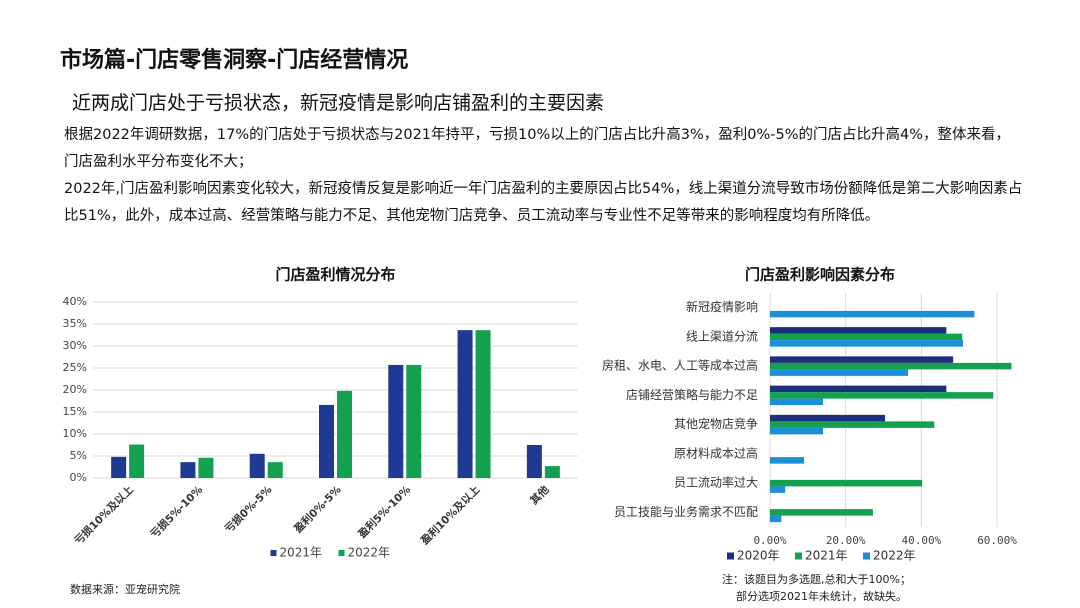 The height and width of the screenshot is (608, 1080). Describe the element at coordinates (769, 540) in the screenshot. I see `x-tick-label: 0.00%` at that location.